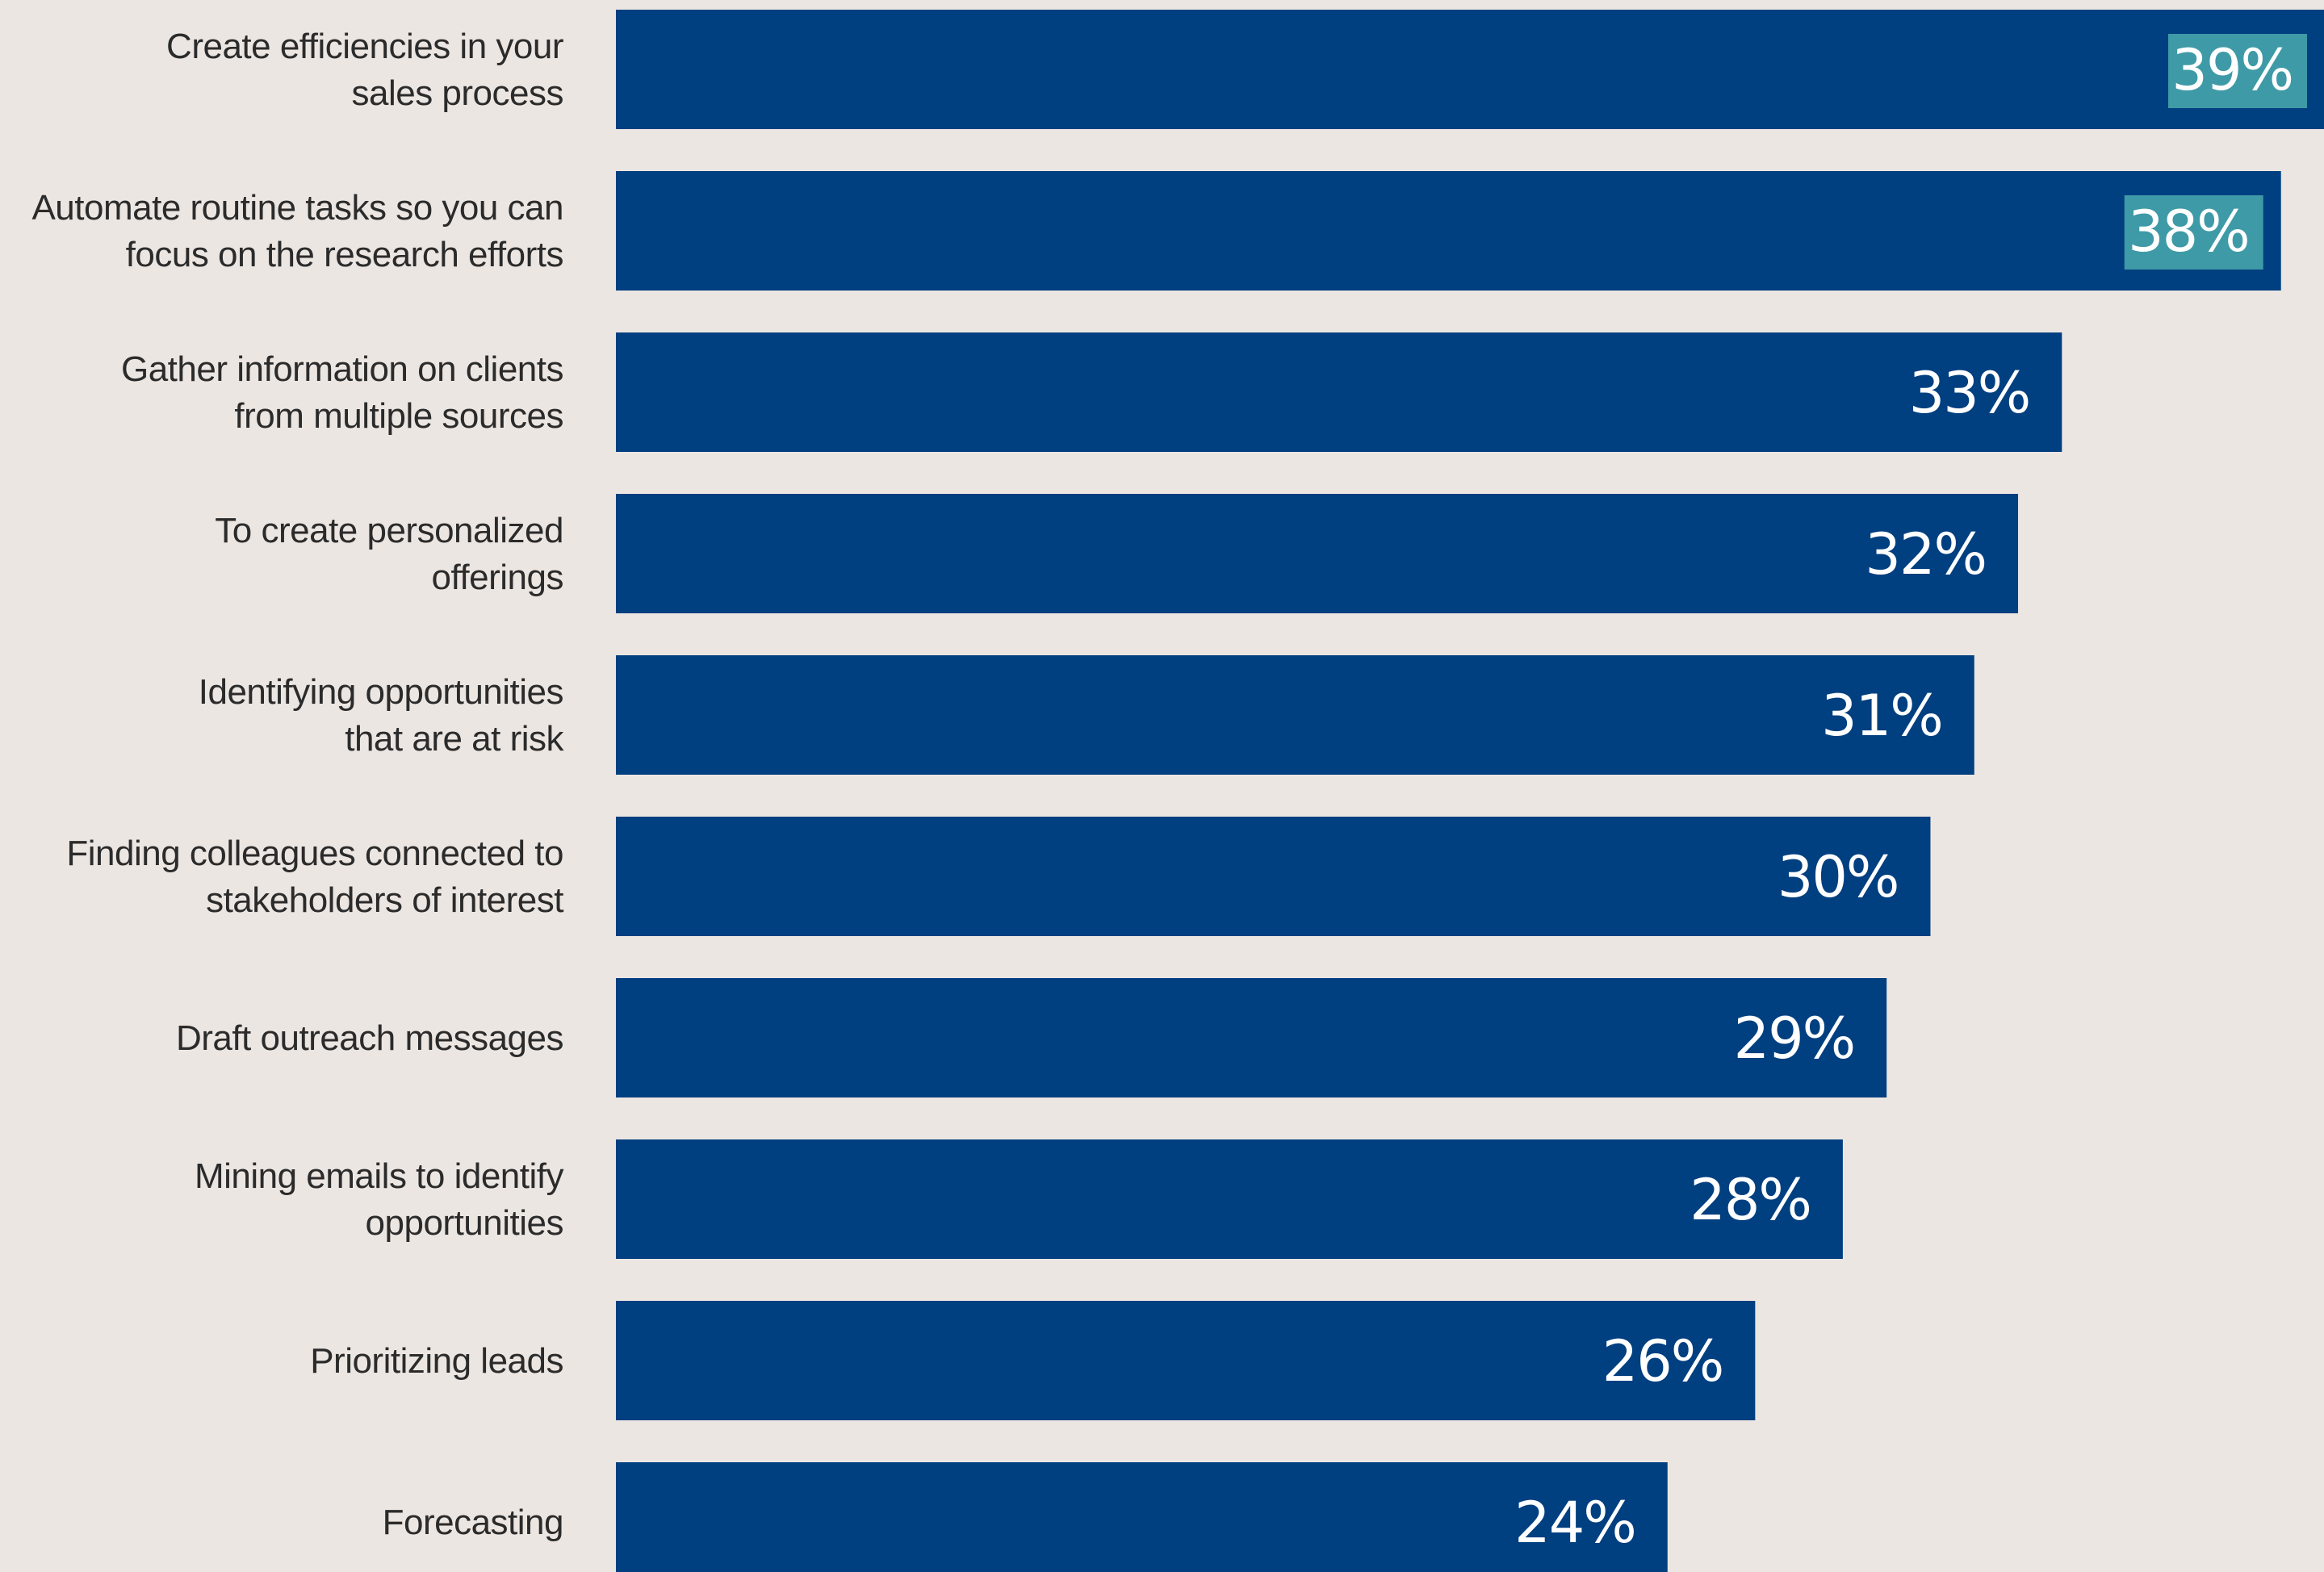  I want to click on category-label-1-line-1: focus on the research efforts, so click(344, 255).